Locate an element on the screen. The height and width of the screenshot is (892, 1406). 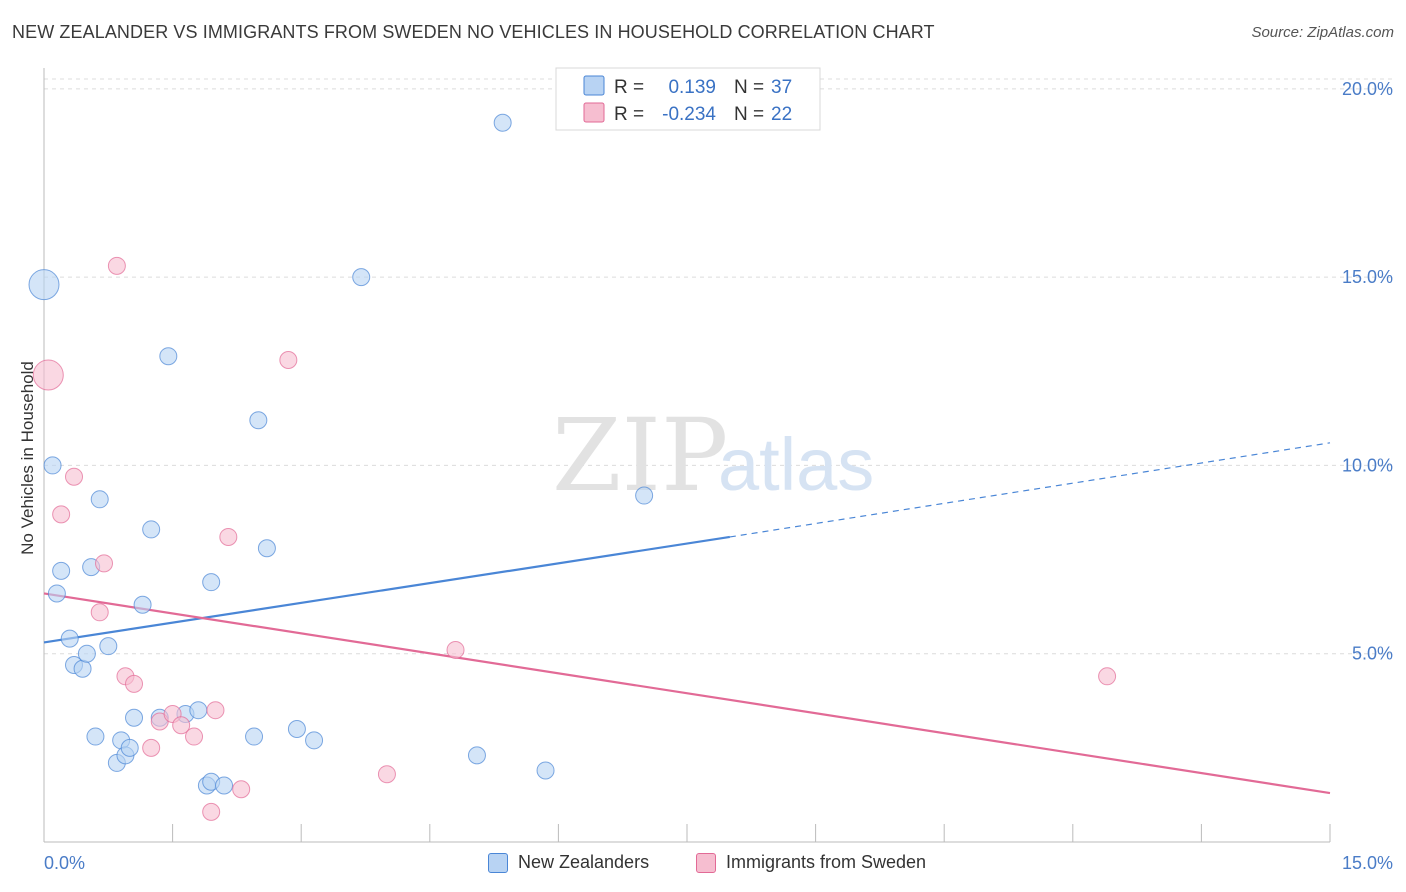
y-tick-label: 5.0% is located at coordinates (1372, 654).